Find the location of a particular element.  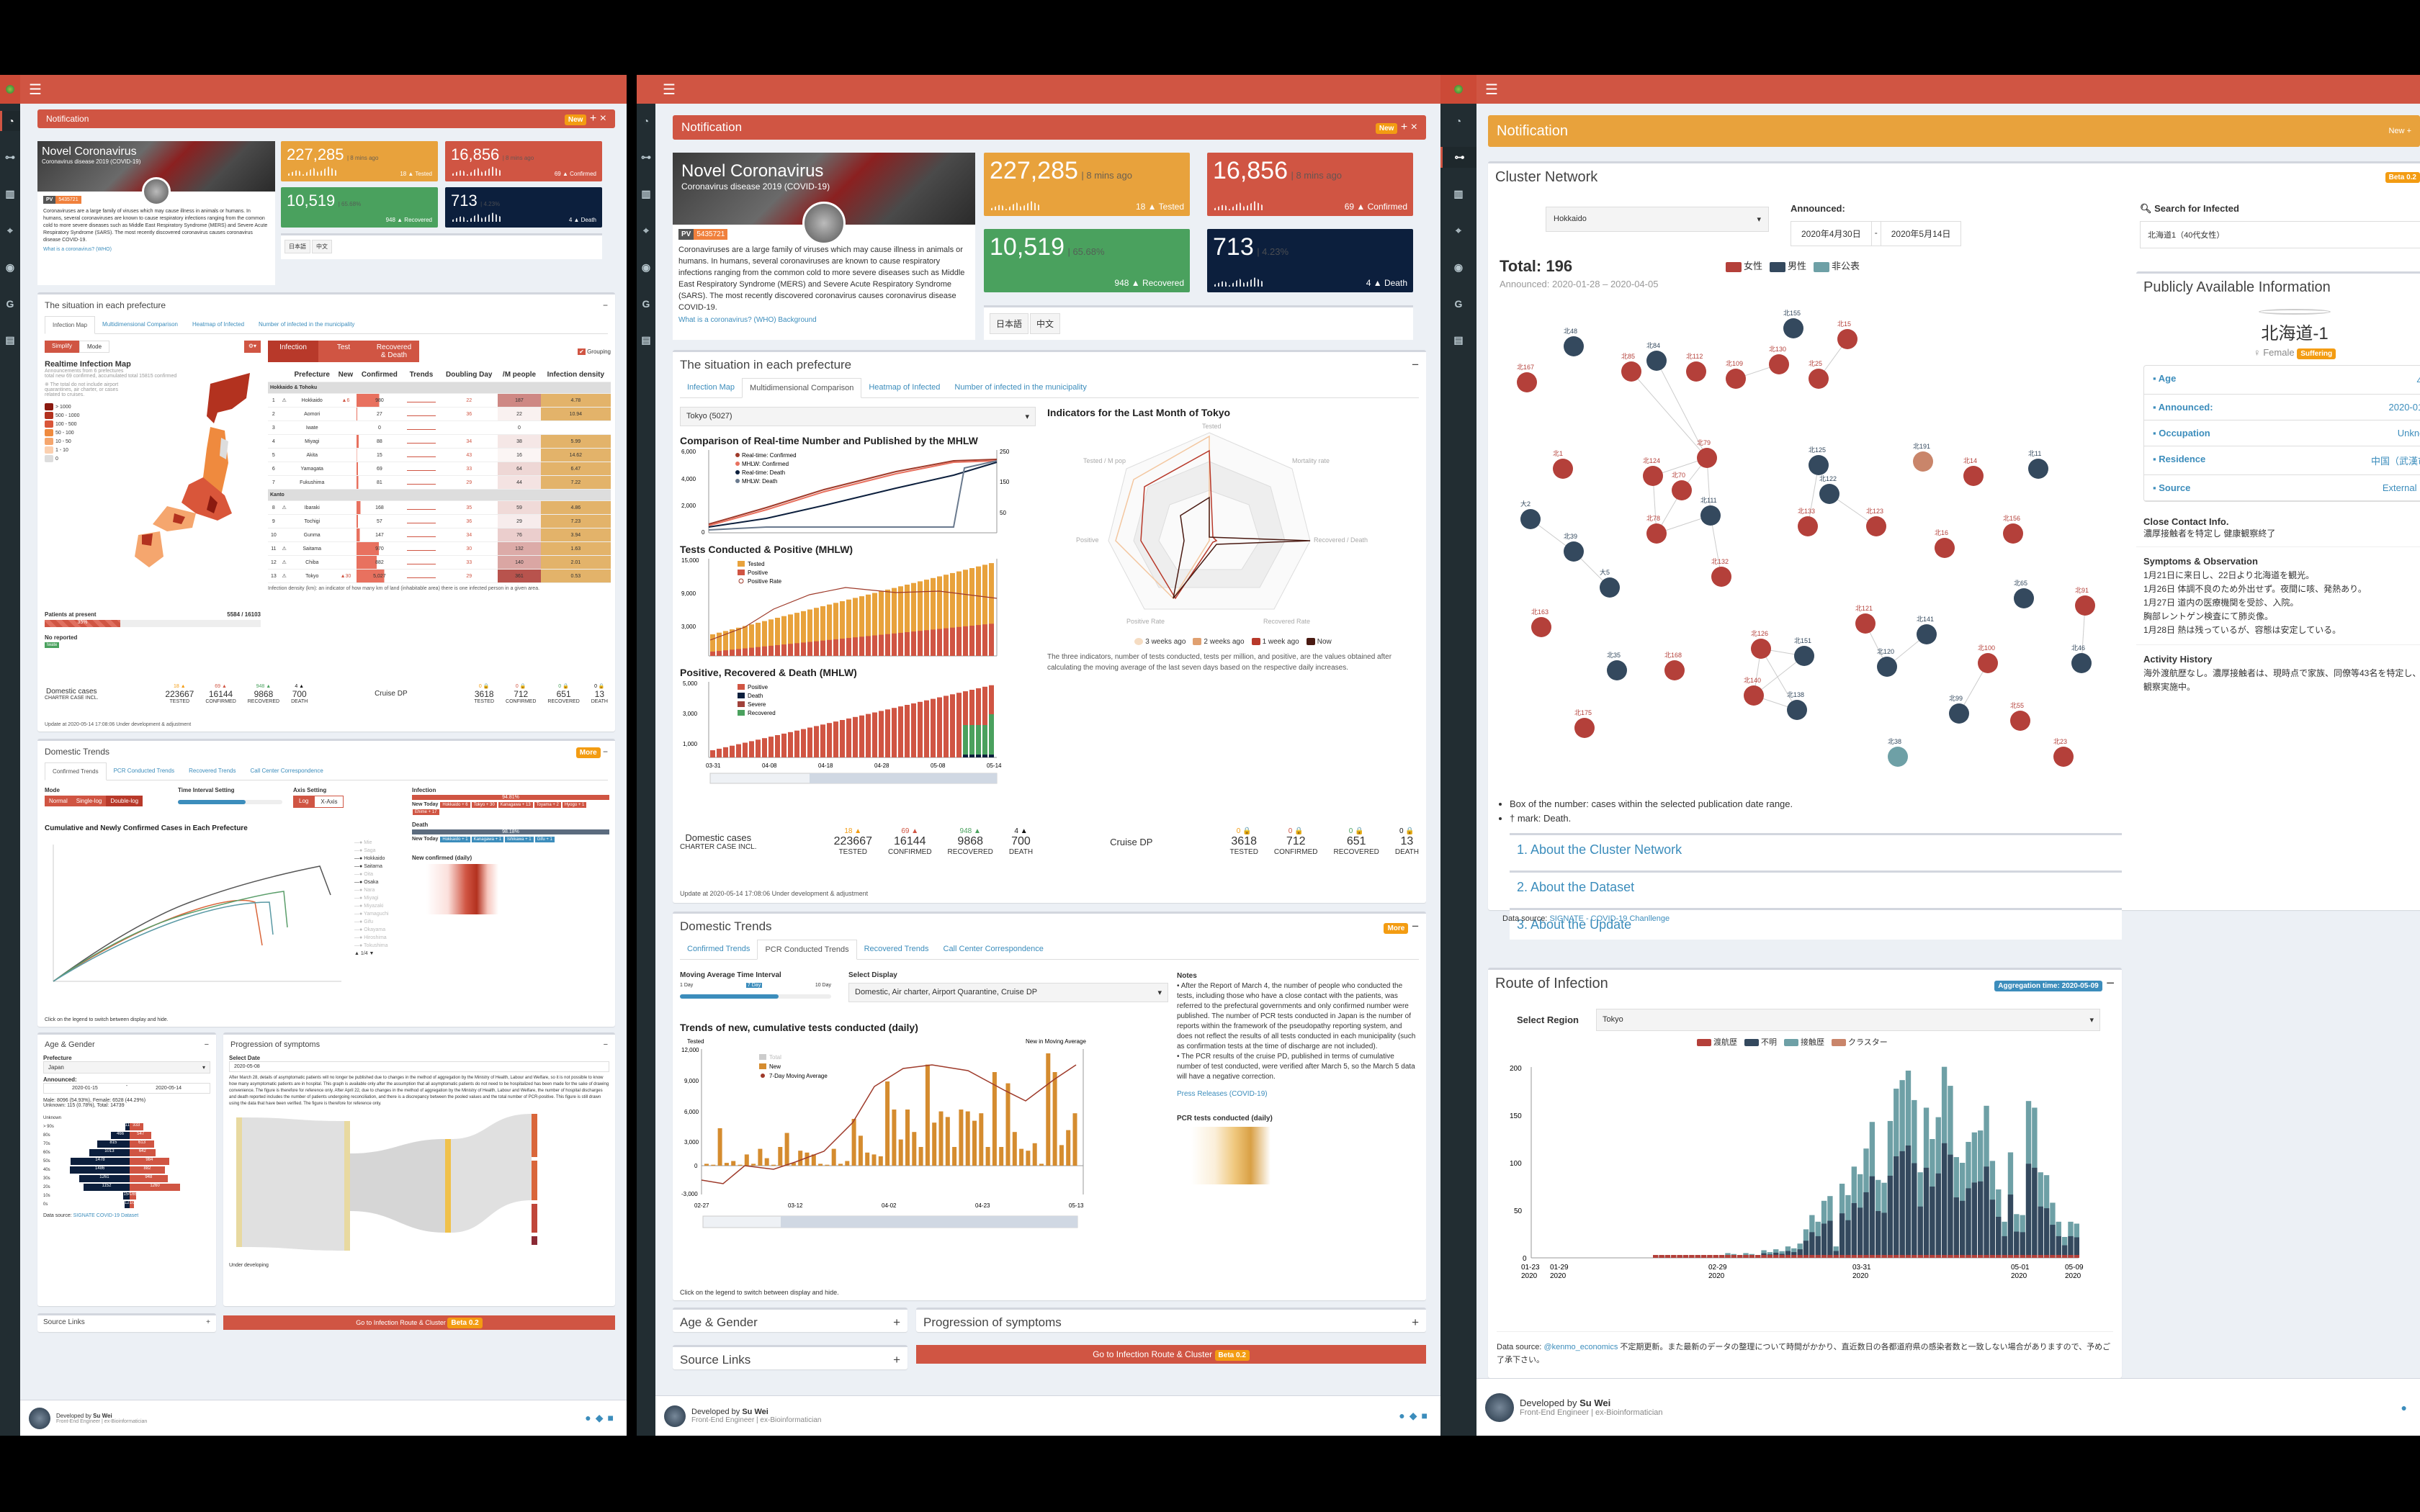

legend-item: —● Gifu is located at coordinates (364, 921).